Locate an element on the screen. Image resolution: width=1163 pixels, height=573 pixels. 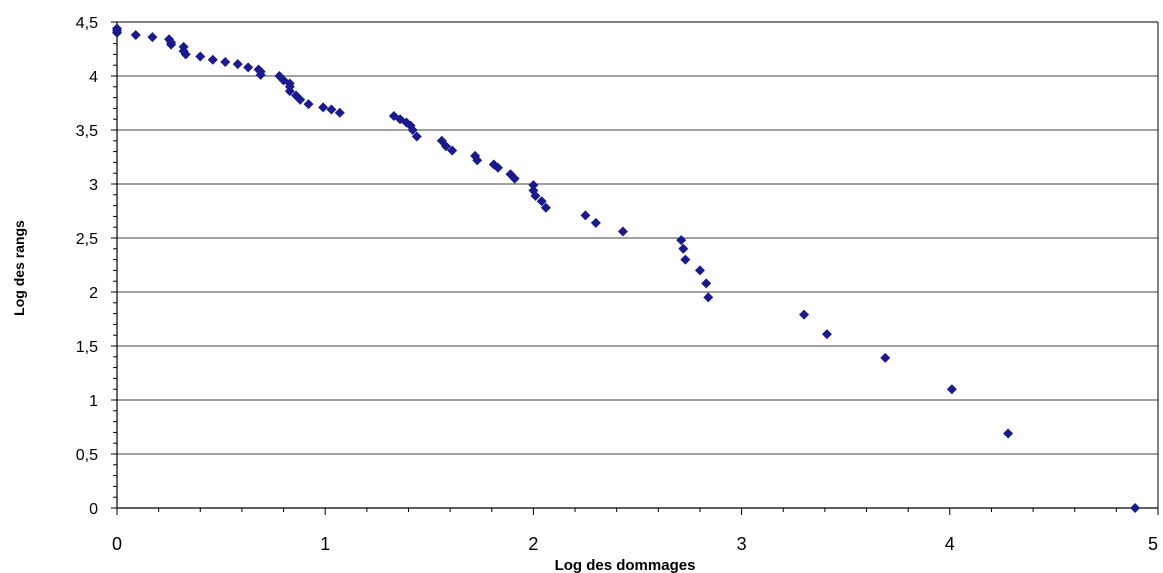
y-tick-label: 2 is located at coordinates (93, 293).